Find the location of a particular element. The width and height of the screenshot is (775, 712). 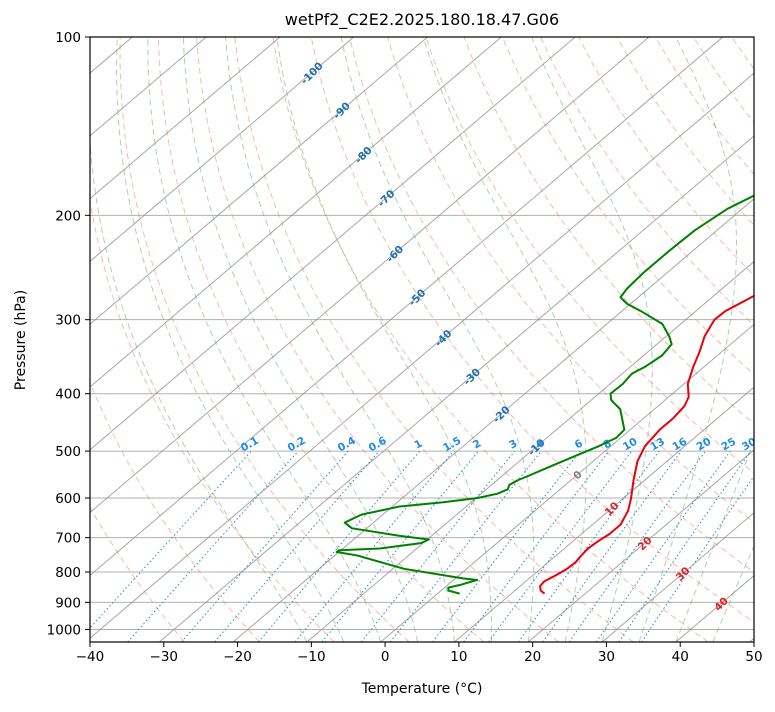

x-axis-ticks: −40 −30 −20 −10 0 10 20 30 40 50 is located at coordinates (419, 653).